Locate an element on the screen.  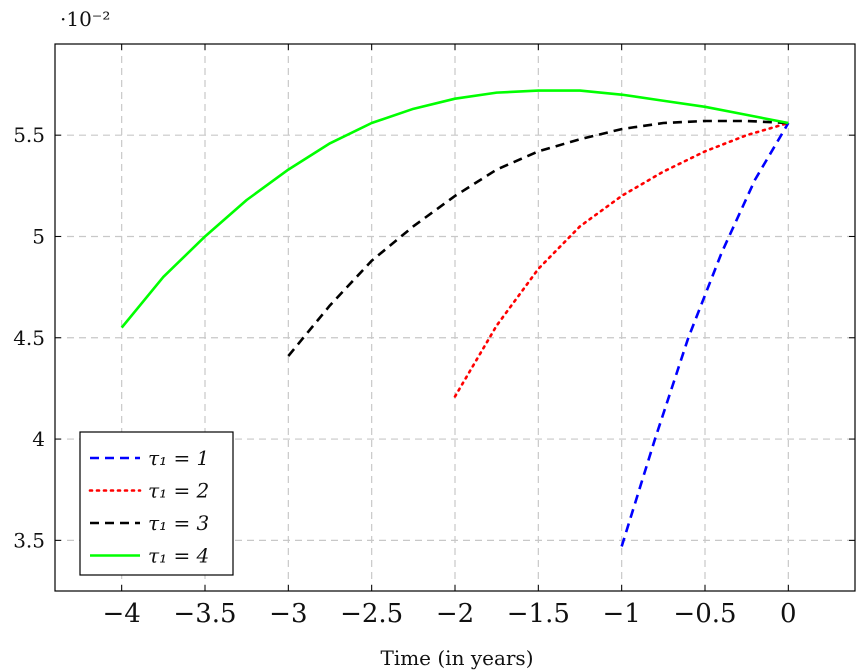
y-tick-label: 3.5 is located at coordinates (29, 540).